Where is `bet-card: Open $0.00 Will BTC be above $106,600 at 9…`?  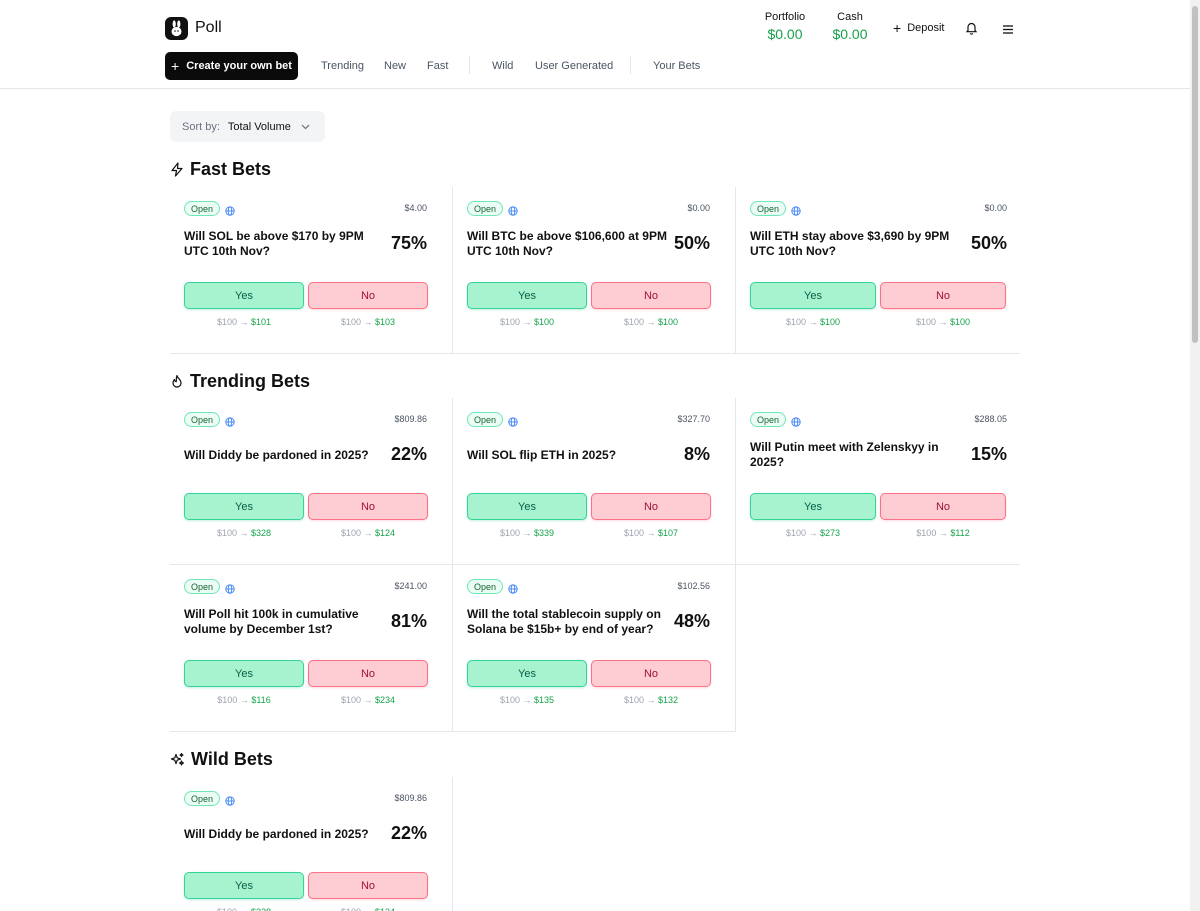 bet-card: Open $0.00 Will BTC be above $106,600 at 9… is located at coordinates (594, 270).